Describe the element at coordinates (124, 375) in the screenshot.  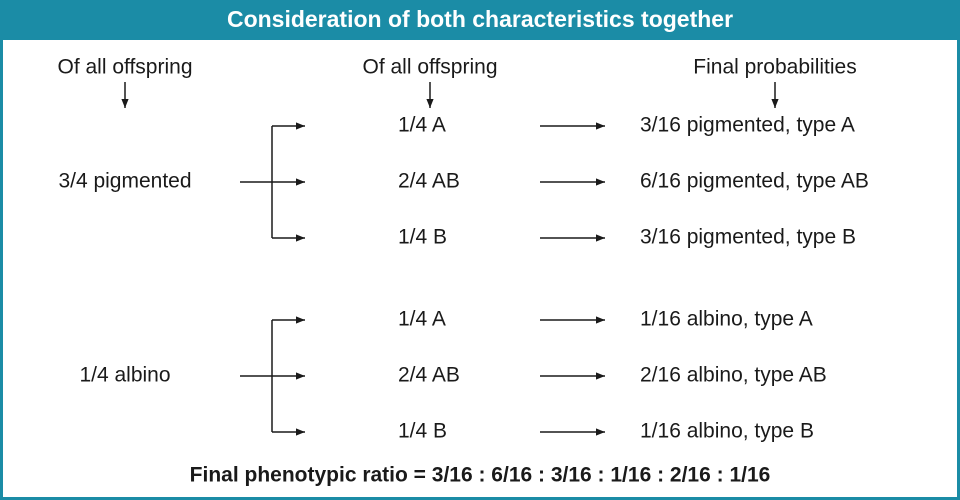
I see `group-label: 1/4 albino` at that location.